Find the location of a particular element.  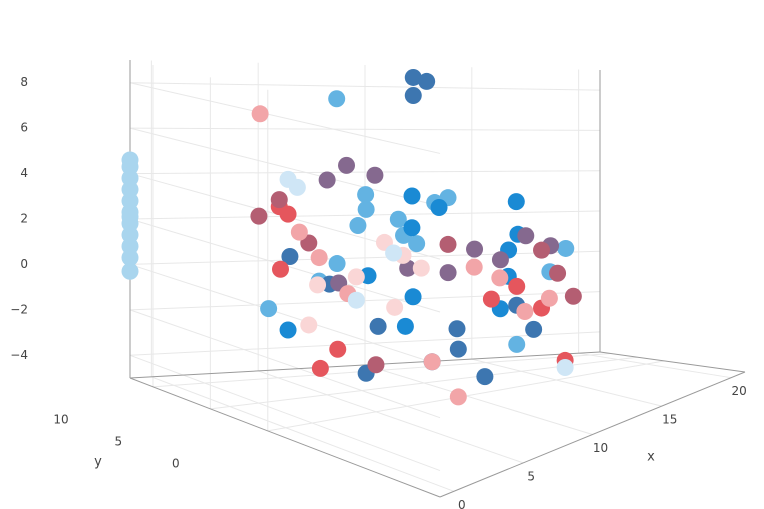

z-tick-label: 2 is located at coordinates (24, 219).